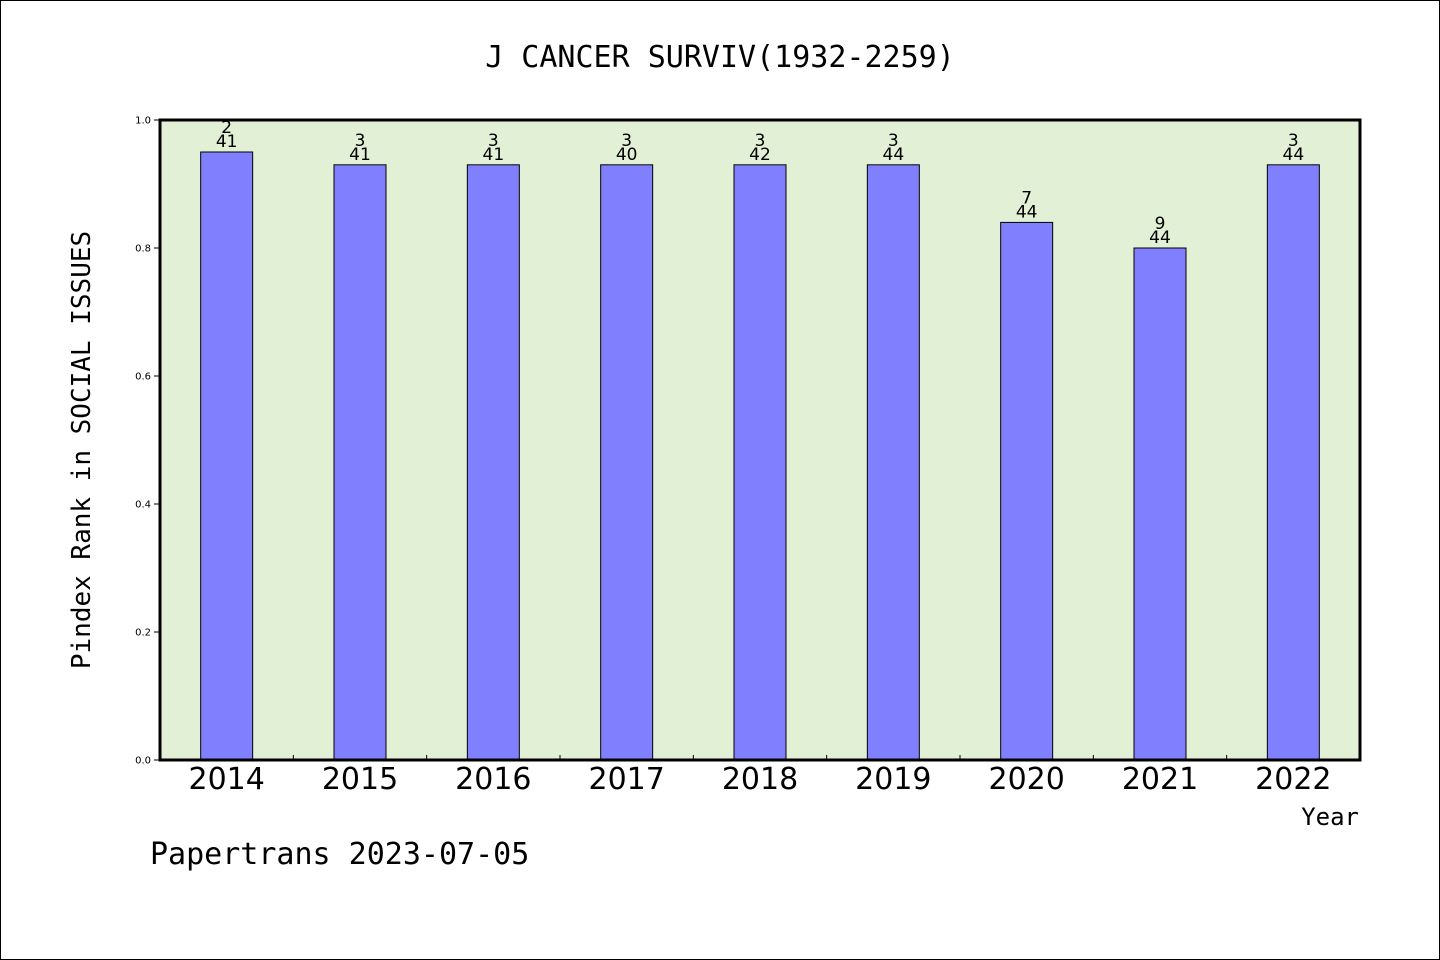  Describe the element at coordinates (339, 854) in the screenshot. I see `footer-text: Papertrans 2023-07-05` at that location.